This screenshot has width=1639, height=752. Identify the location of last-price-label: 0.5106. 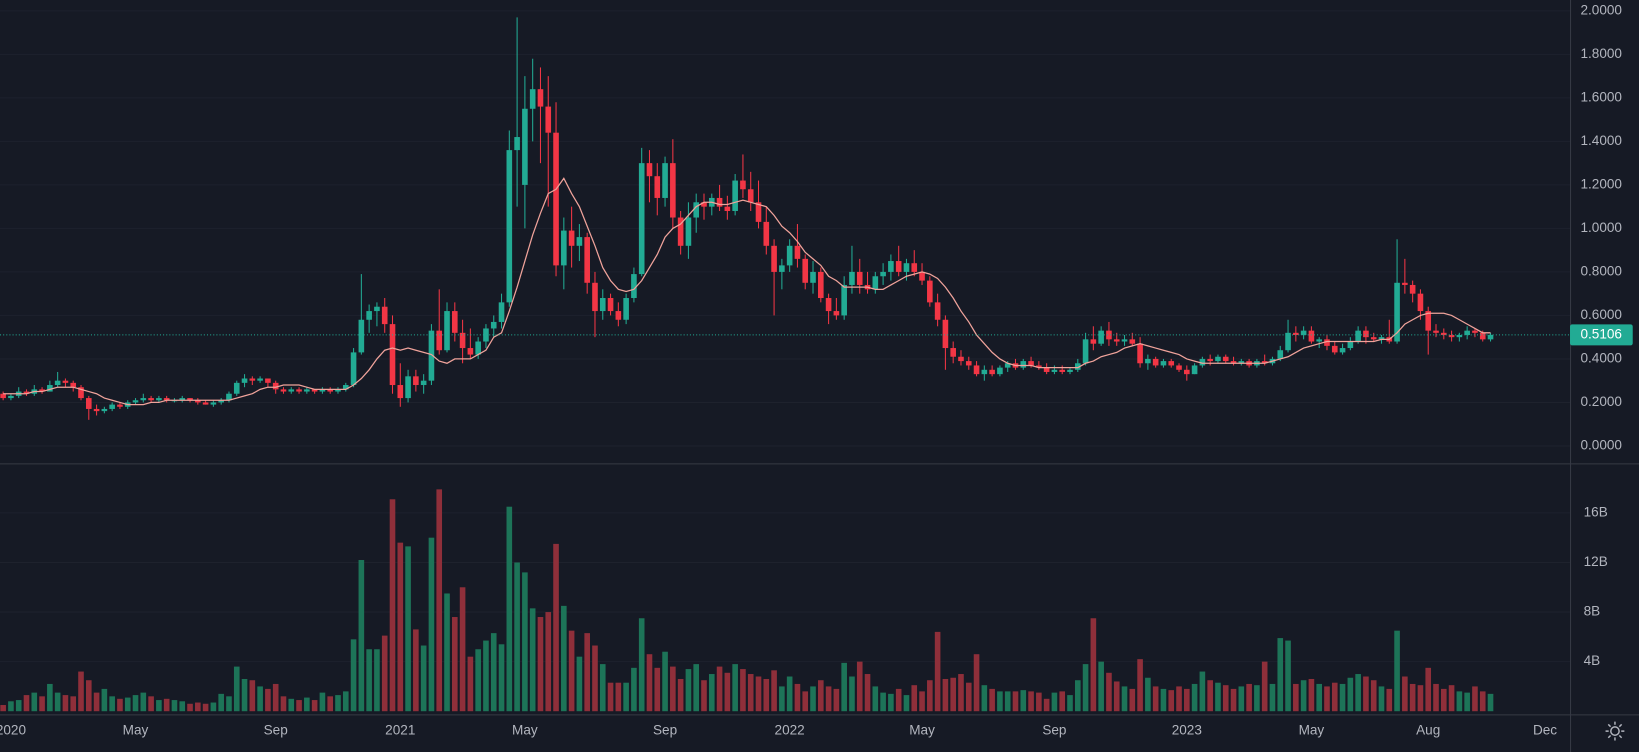
(1601, 333).